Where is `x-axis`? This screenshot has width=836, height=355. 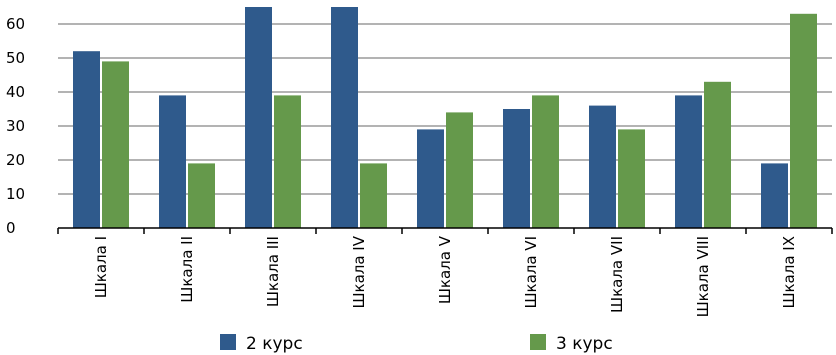
x-axis is located at coordinates (445, 230).